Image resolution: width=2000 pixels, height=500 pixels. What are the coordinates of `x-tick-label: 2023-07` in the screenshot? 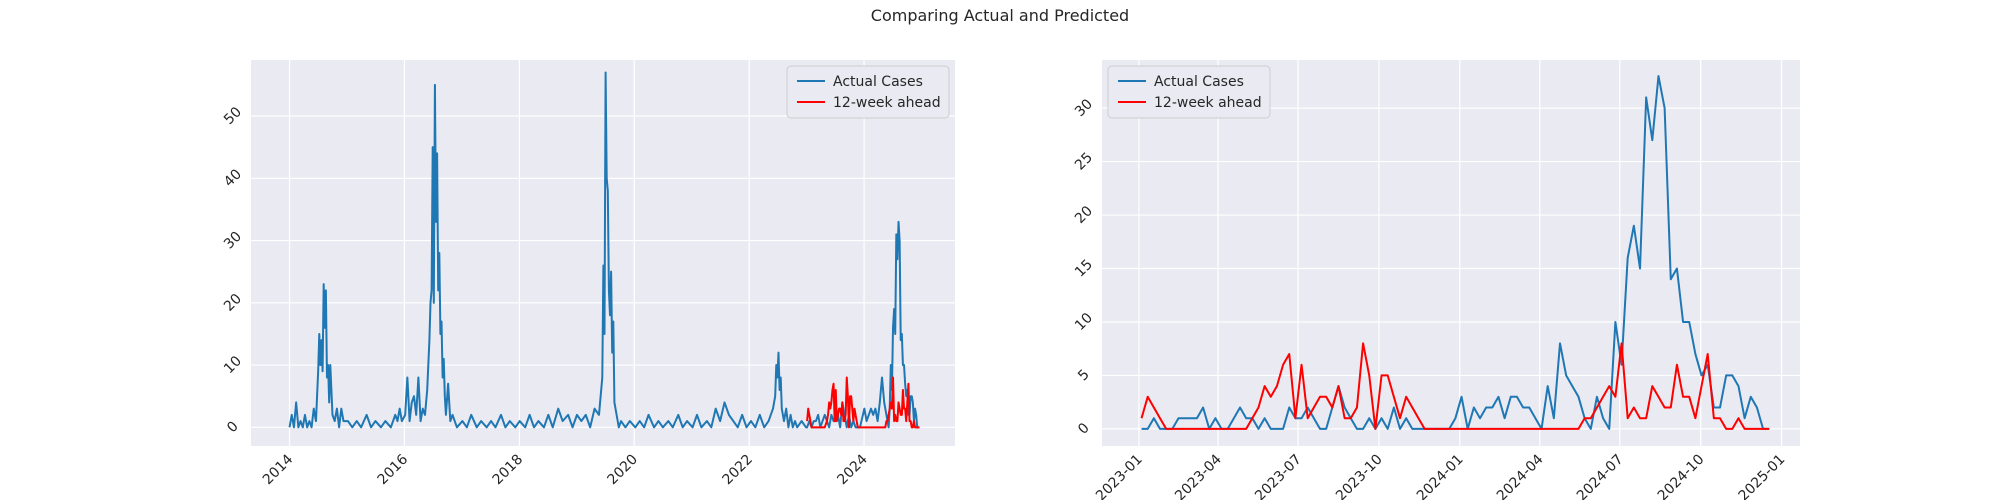 It's located at (1278, 476).